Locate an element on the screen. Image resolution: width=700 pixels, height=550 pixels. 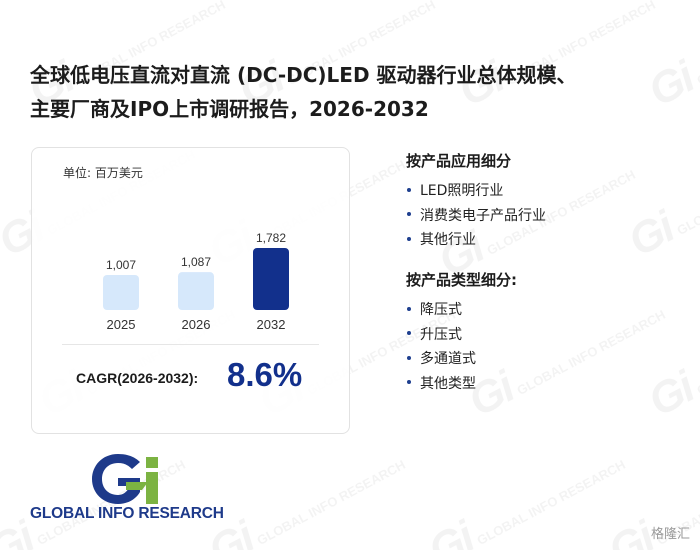
bar-value-label: 1,007 is located at coordinates (121, 265).